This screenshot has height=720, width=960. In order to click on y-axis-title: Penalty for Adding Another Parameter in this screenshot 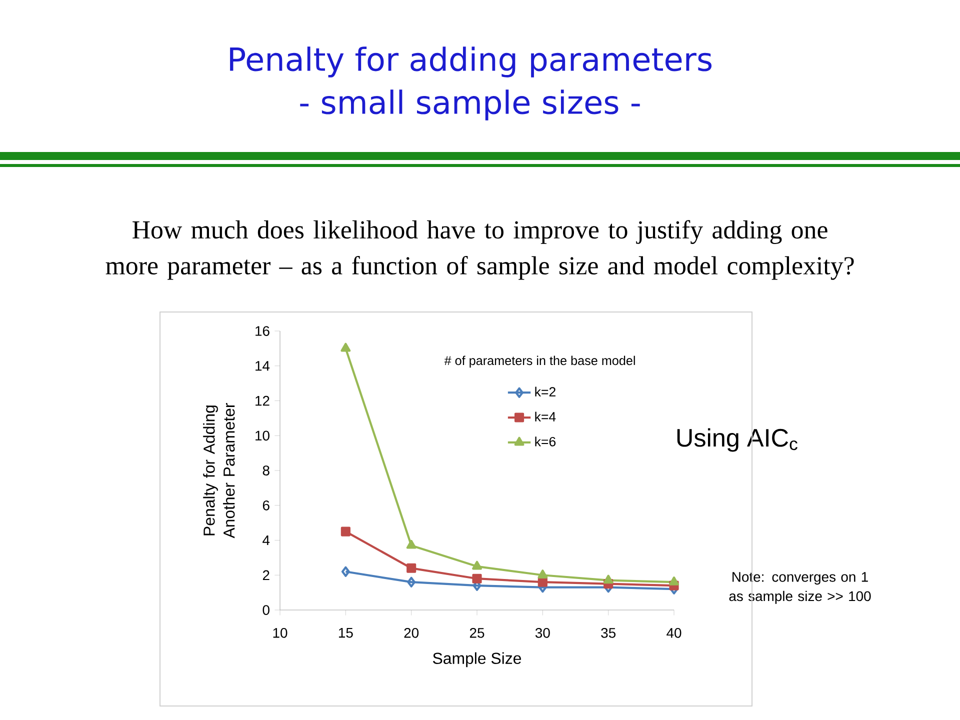, I will do `click(219, 470)`.